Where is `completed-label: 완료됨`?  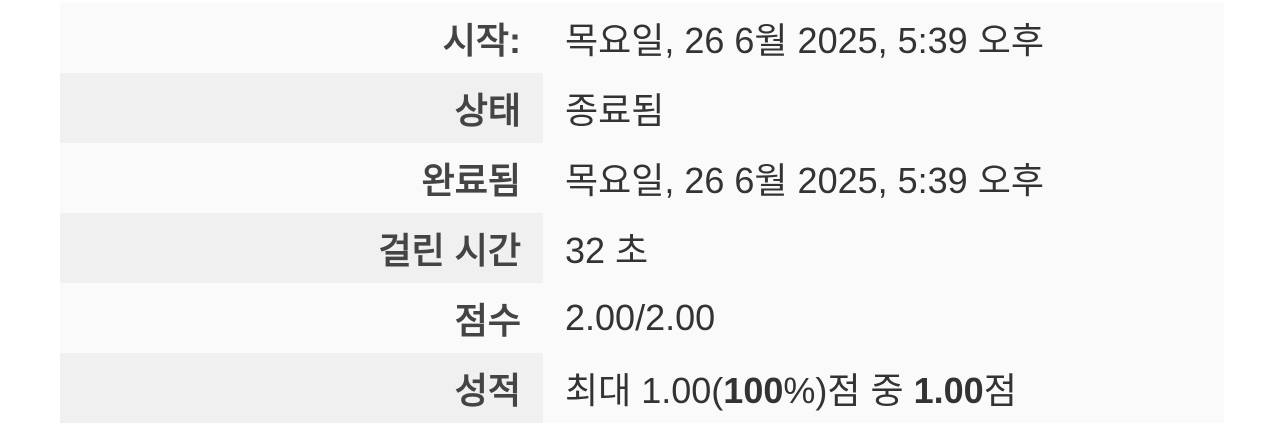 completed-label: 완료됨 is located at coordinates (301, 178).